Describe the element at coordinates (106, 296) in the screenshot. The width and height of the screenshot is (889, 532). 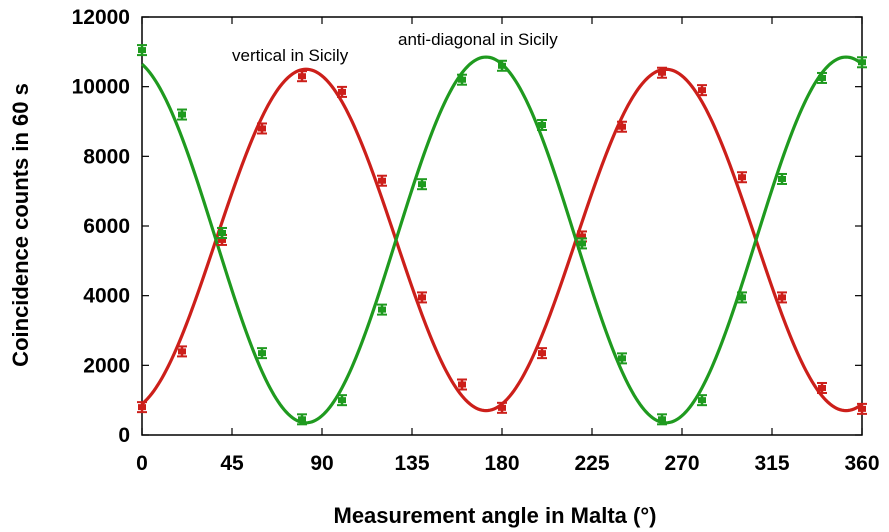
I see `y-tick-label: 4000` at that location.